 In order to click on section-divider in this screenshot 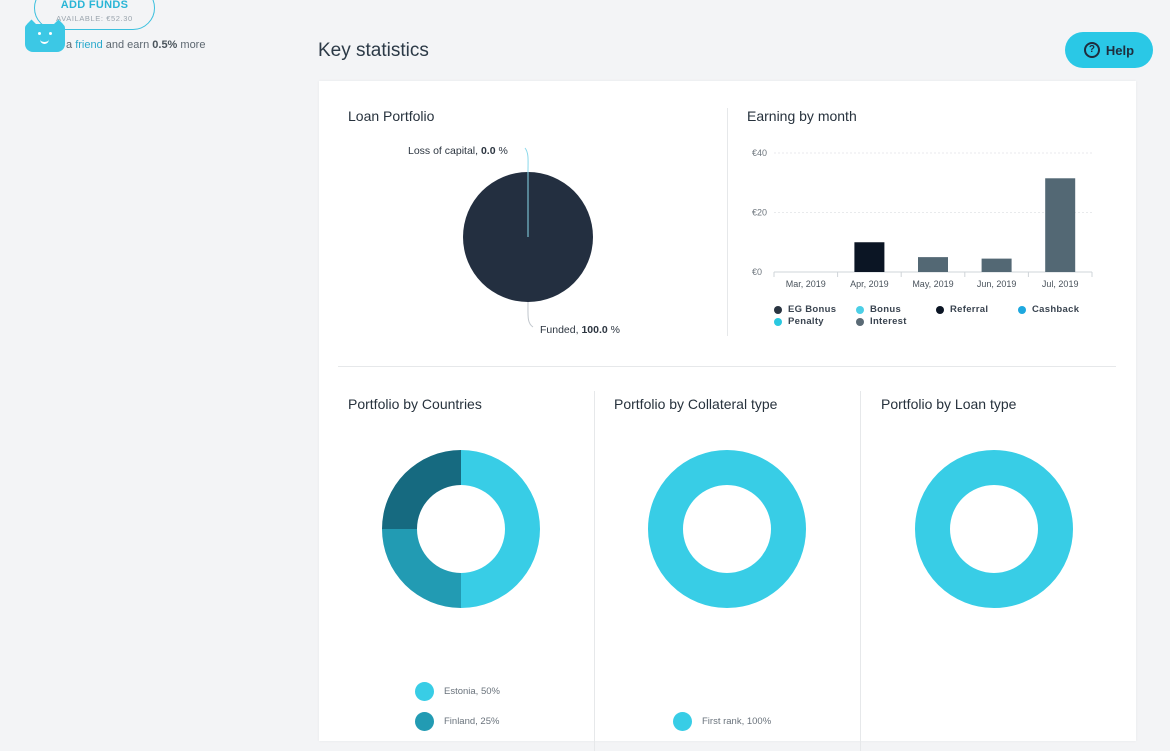, I will do `click(727, 366)`.